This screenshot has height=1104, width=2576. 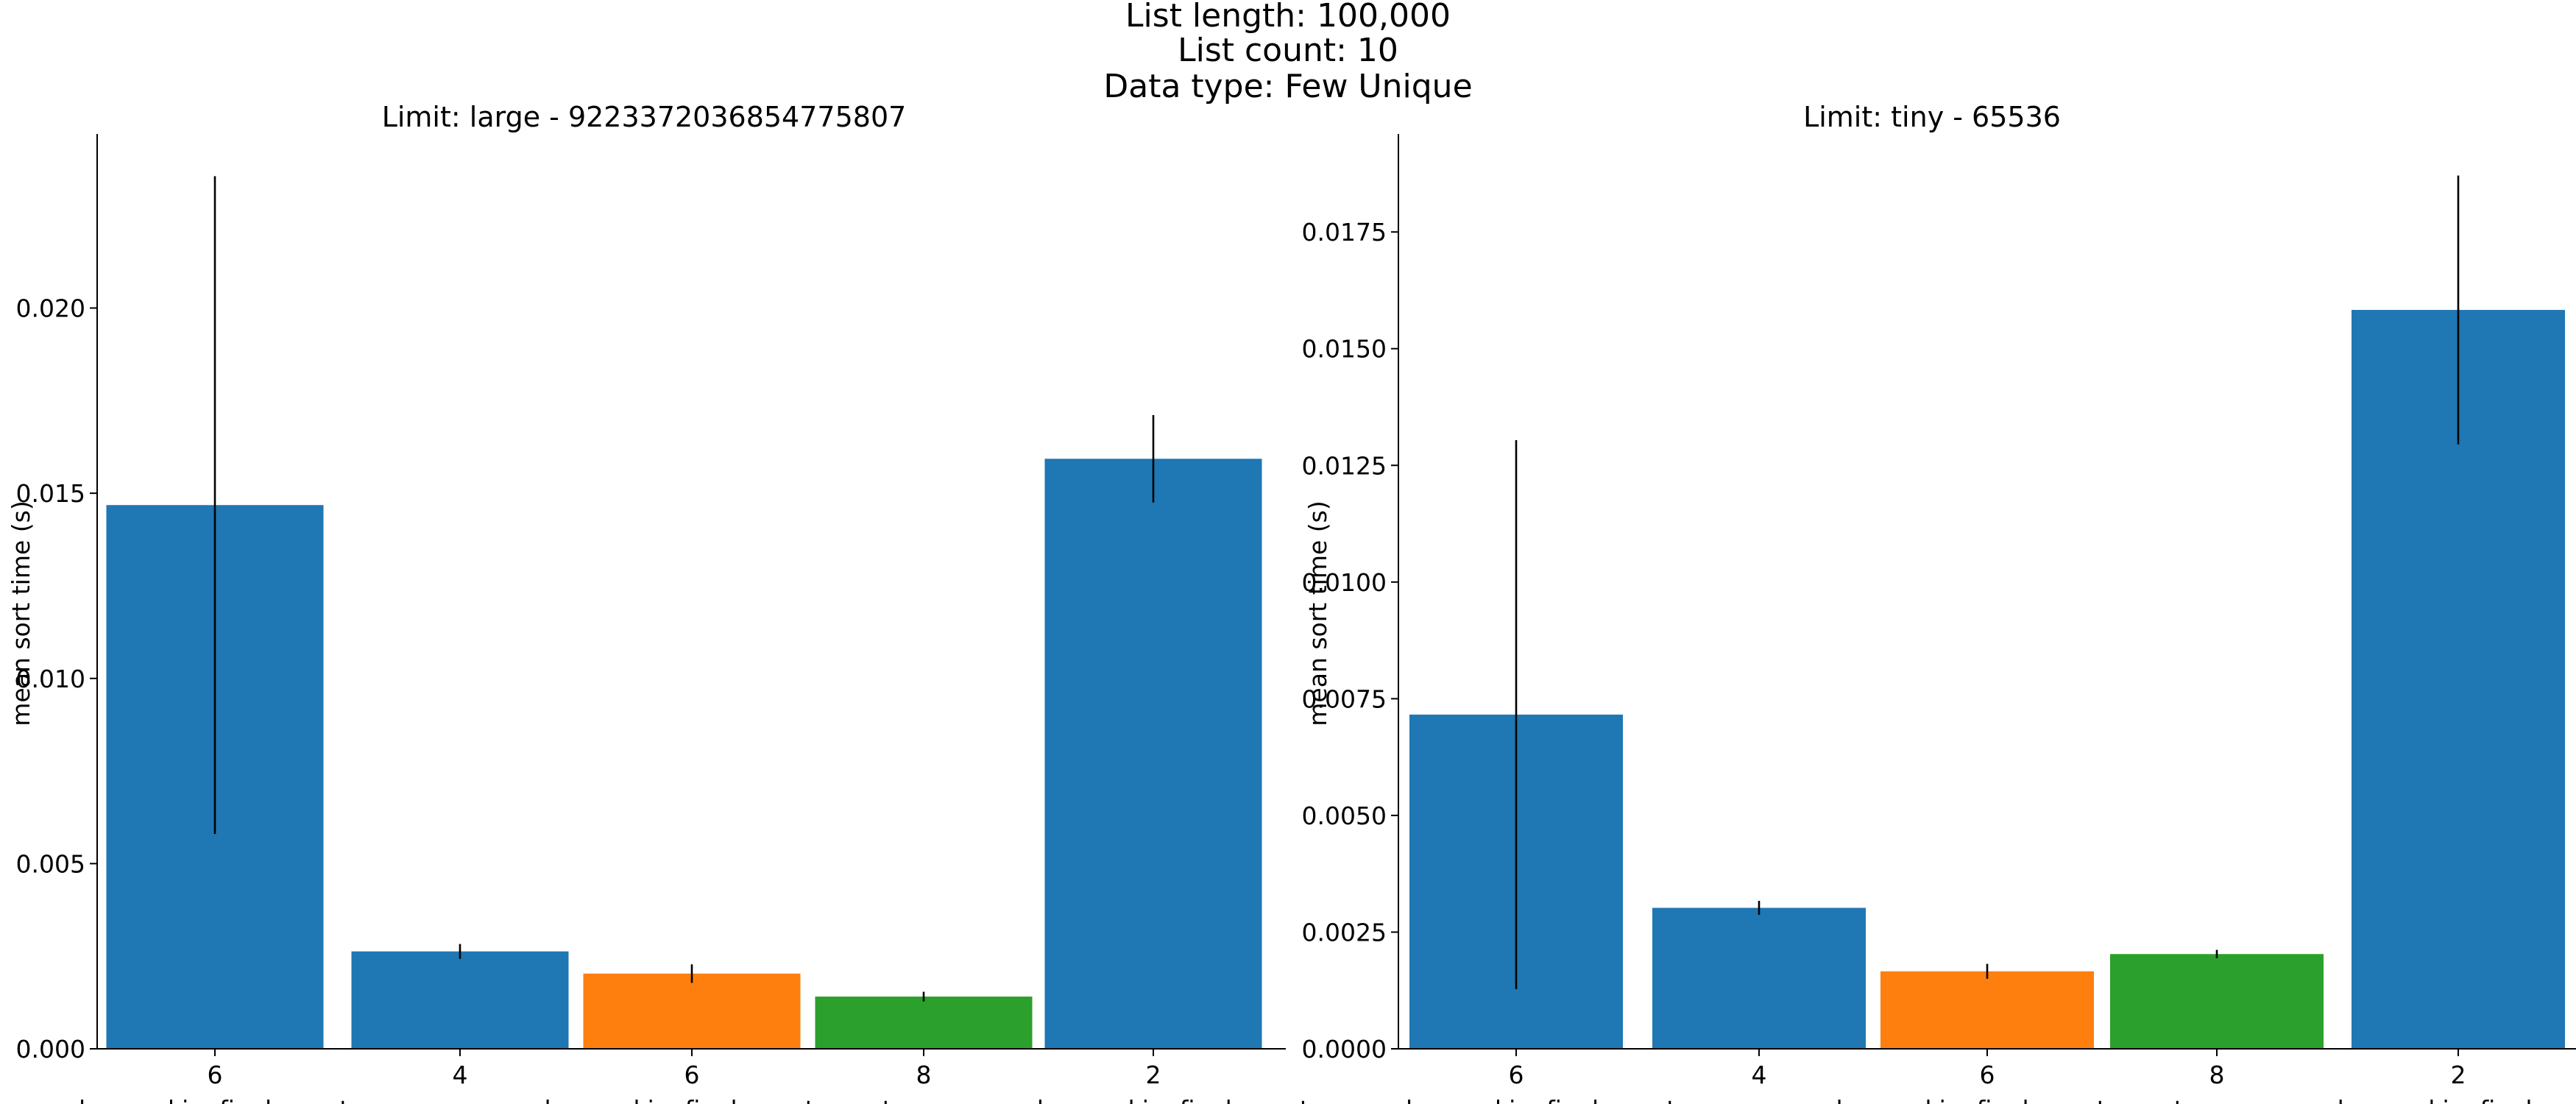 I want to click on chart-2-y-tick-label-5: 0.0100, so click(x=1344, y=582).